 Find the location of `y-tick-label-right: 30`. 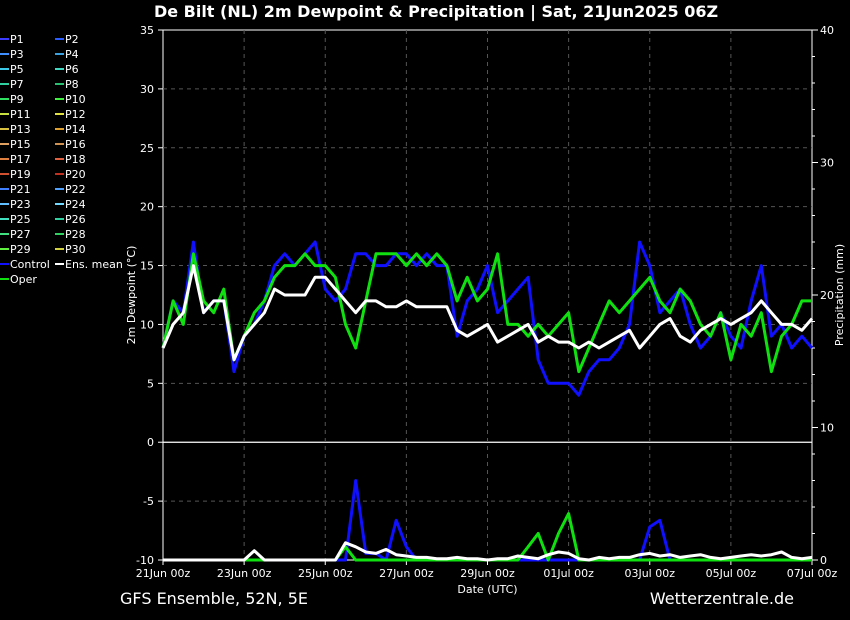

y-tick-label-right: 30 is located at coordinates (827, 163).